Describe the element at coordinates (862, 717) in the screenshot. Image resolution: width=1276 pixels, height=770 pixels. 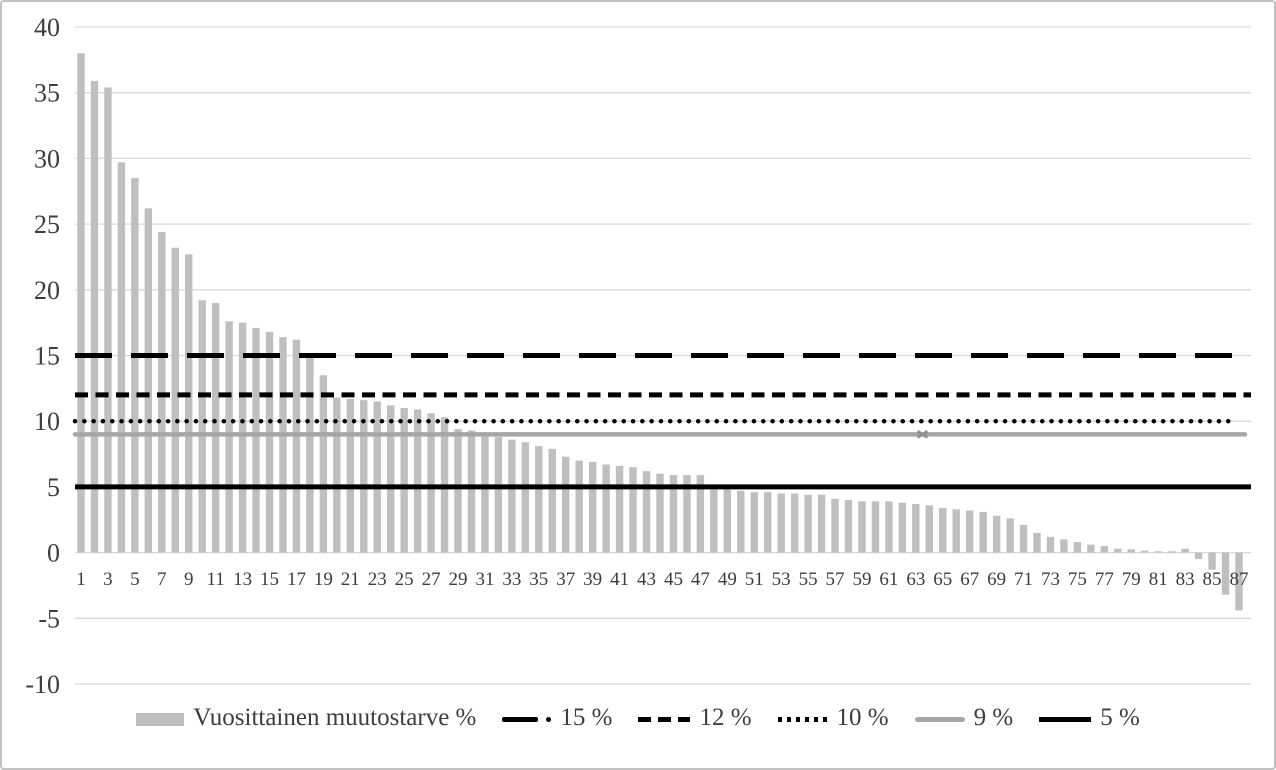
I see `legend-label-10: 10 %` at that location.